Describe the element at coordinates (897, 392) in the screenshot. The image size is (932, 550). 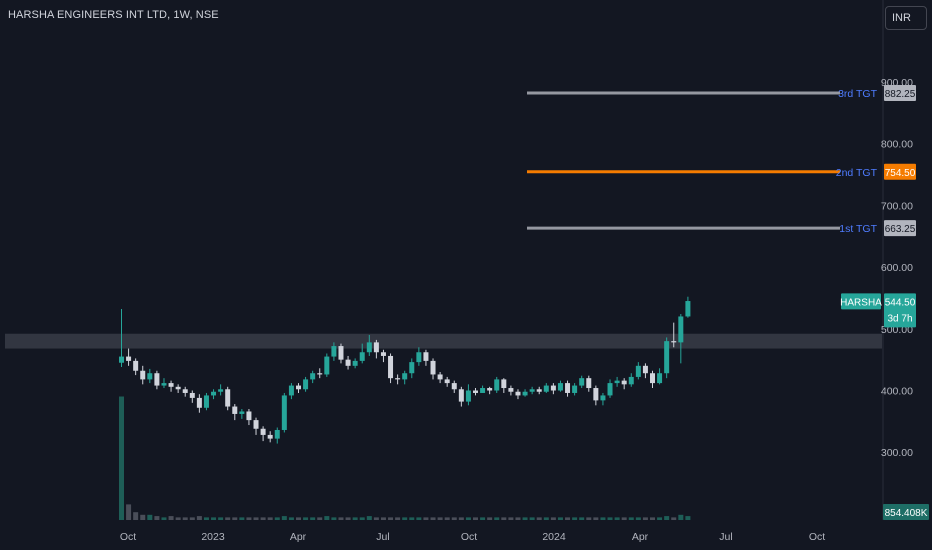
I see `y-tick-label: 400.00` at that location.